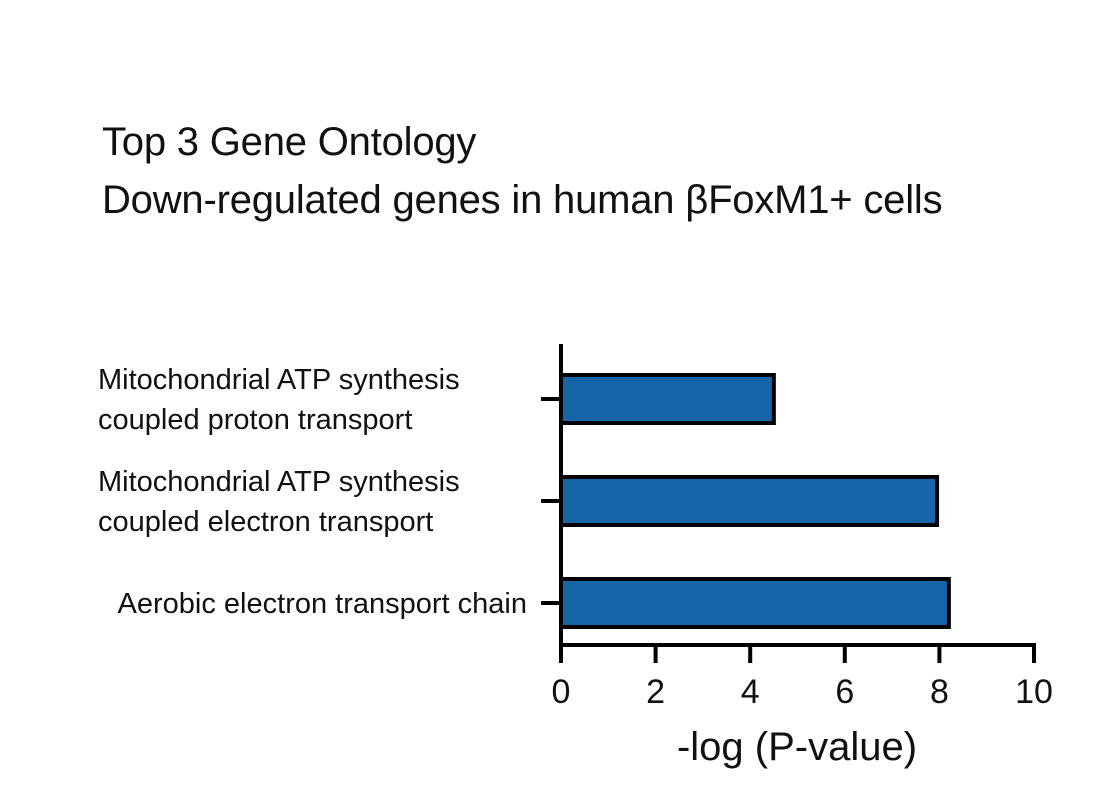  I want to click on x-tick-label-2: 2, so click(655, 692).